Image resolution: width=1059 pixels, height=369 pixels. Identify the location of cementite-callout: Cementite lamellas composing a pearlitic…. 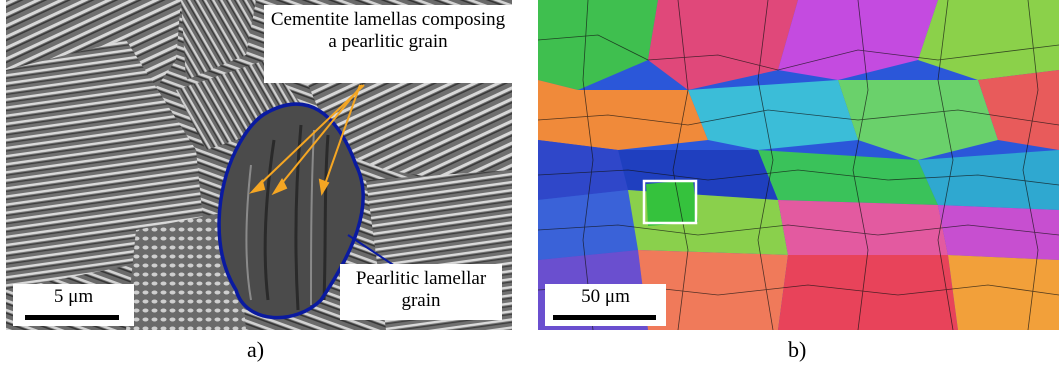
(388, 44).